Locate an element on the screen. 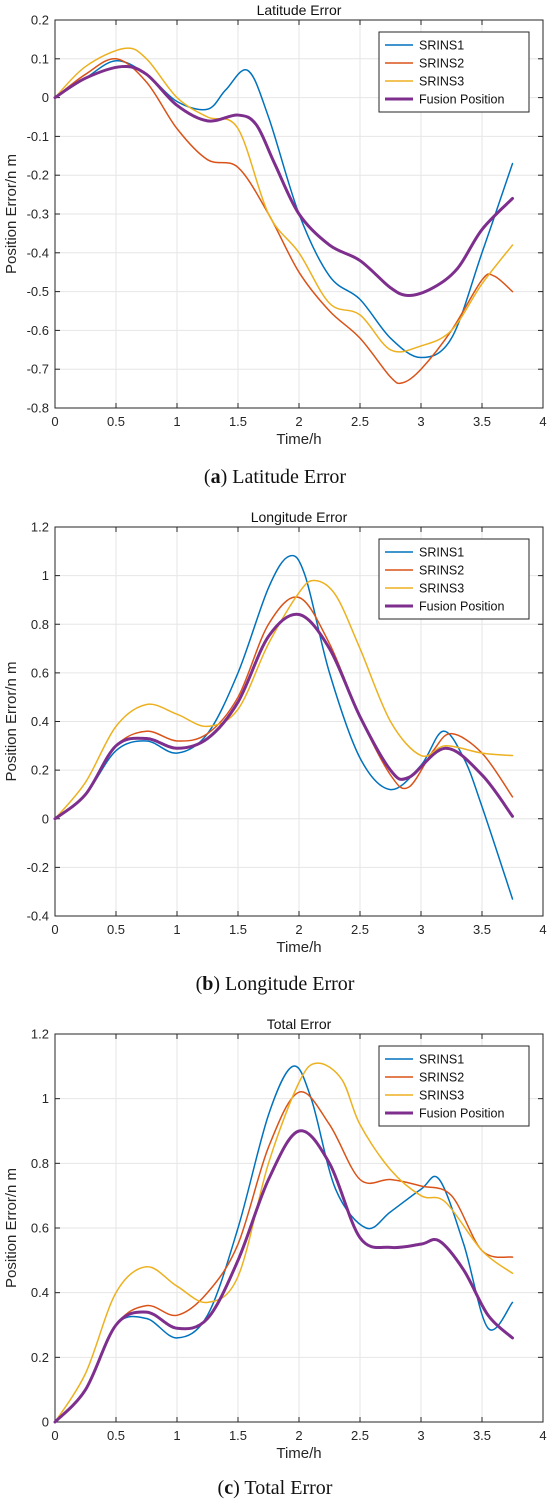 Image resolution: width=550 pixels, height=1511 pixels. legend-label: SRINS3 is located at coordinates (441, 82).